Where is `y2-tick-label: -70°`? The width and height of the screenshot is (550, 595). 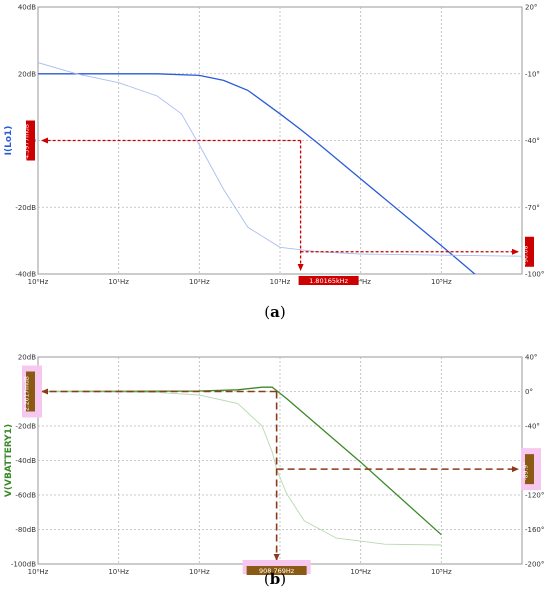
y2-tick-label: -70° is located at coordinates (532, 208).